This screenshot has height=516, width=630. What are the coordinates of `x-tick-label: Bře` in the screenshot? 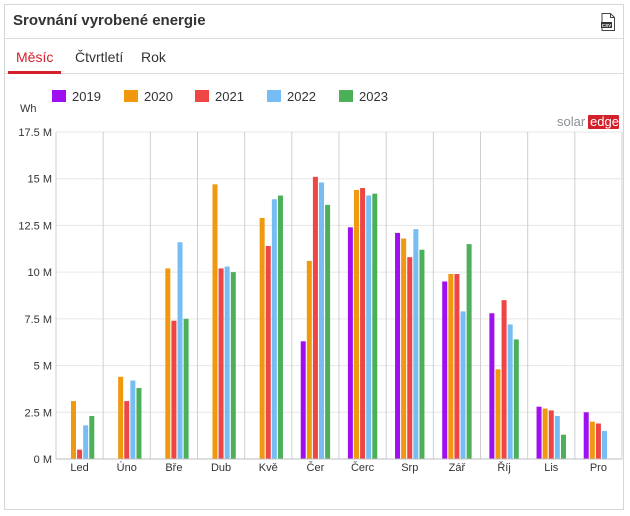 It's located at (173, 468).